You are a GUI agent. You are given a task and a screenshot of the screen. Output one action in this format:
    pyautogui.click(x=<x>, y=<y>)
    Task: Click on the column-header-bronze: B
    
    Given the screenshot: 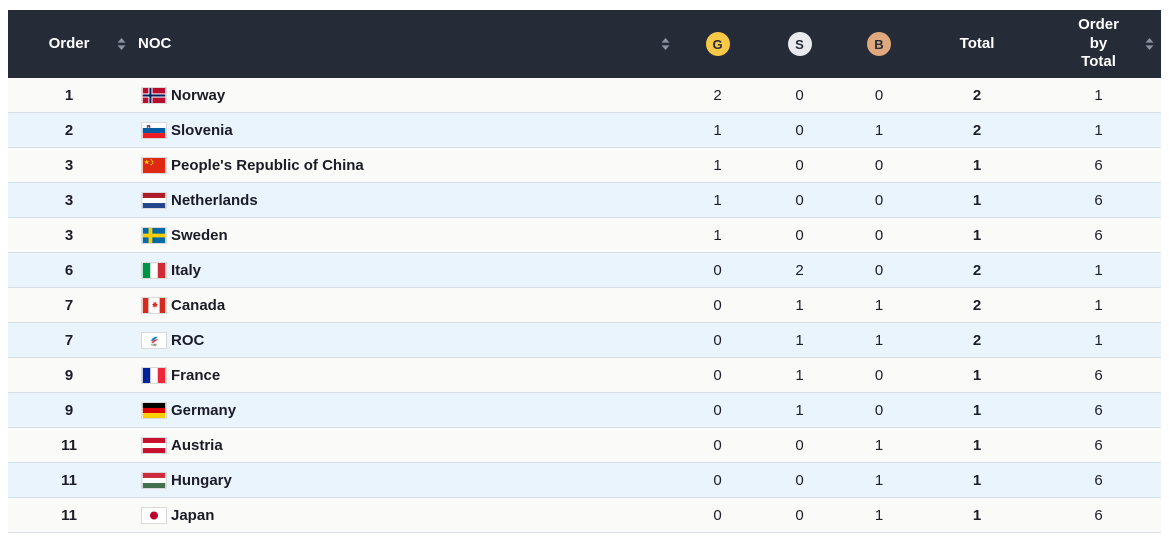 What is the action you would take?
    pyautogui.click(x=879, y=44)
    